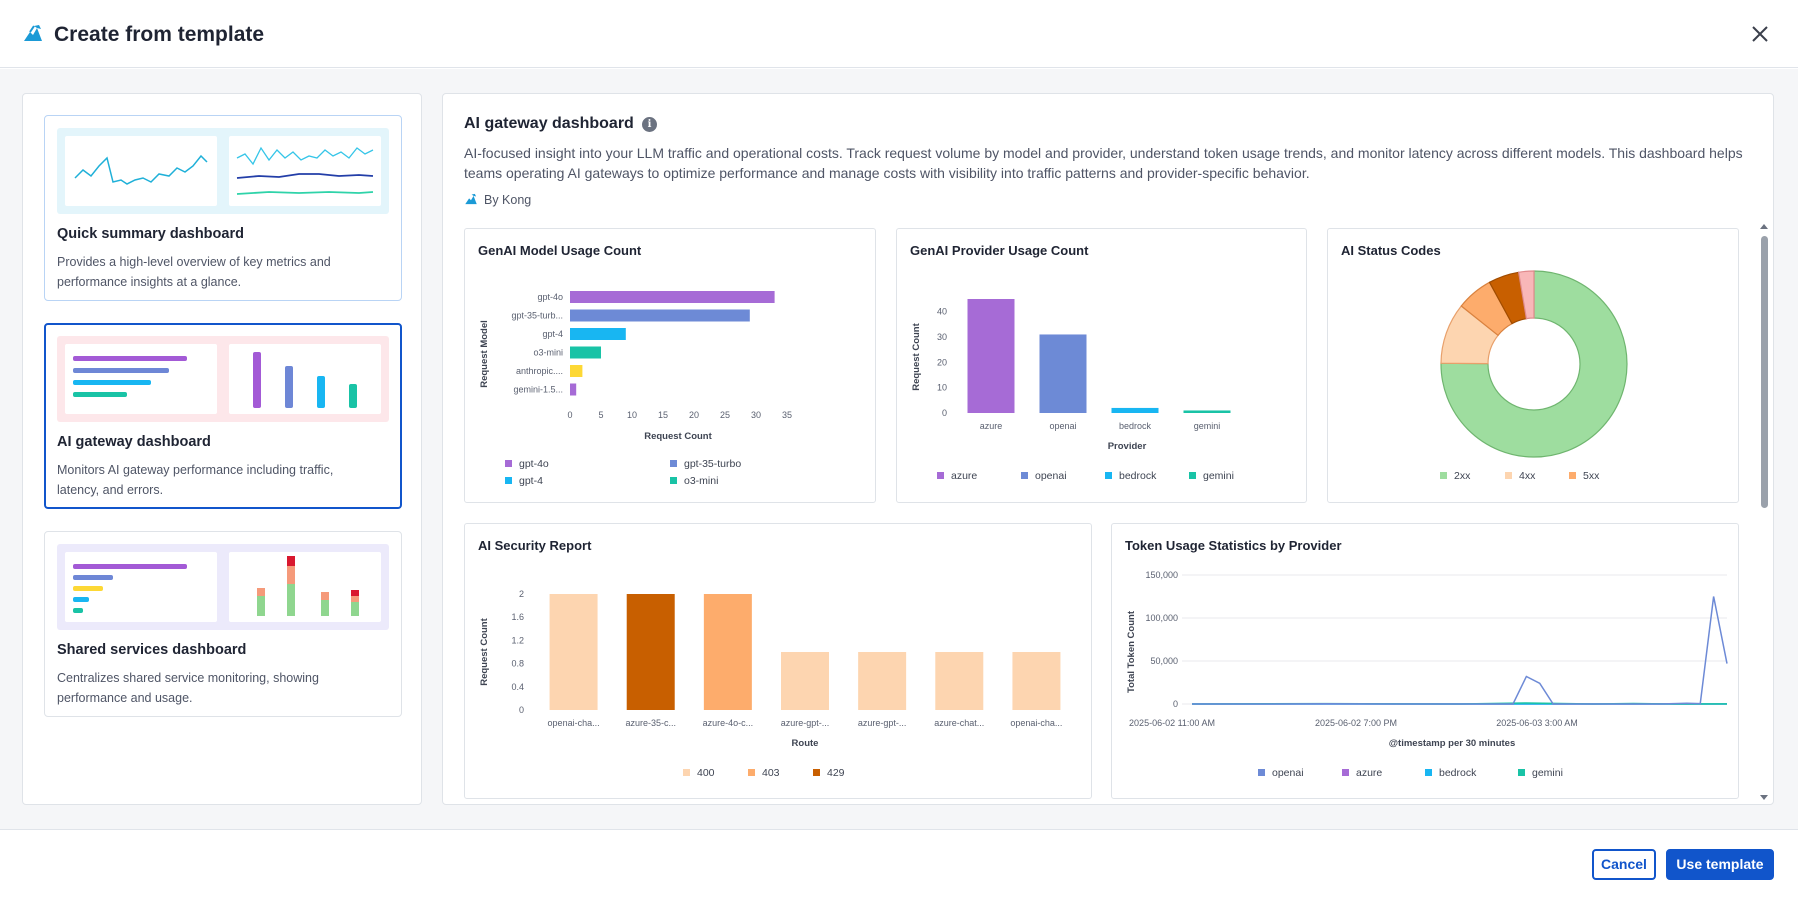  I want to click on pie-slice, so click(1534, 364).